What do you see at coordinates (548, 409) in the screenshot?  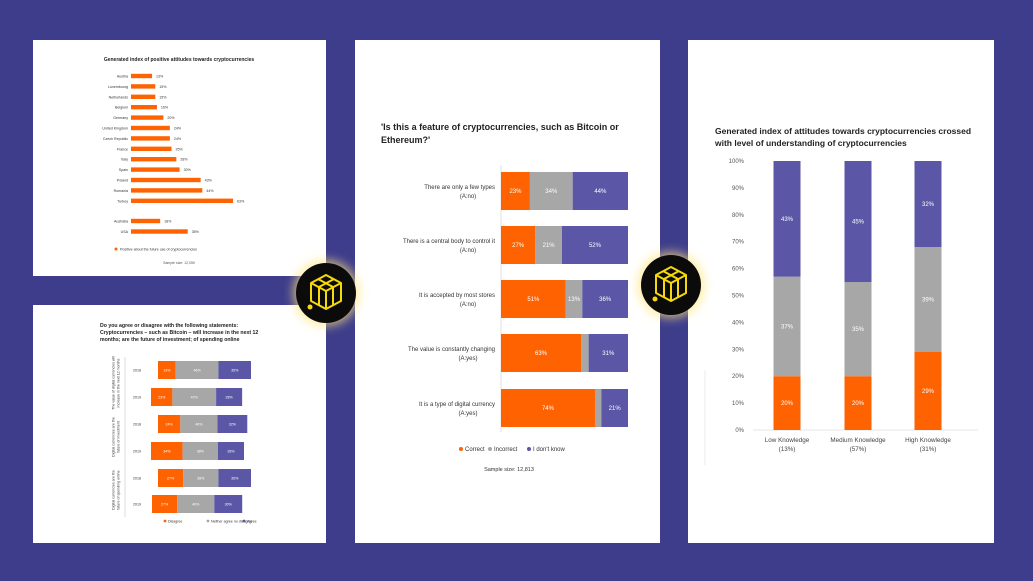 I see `segment-value-label: 74%` at bounding box center [548, 409].